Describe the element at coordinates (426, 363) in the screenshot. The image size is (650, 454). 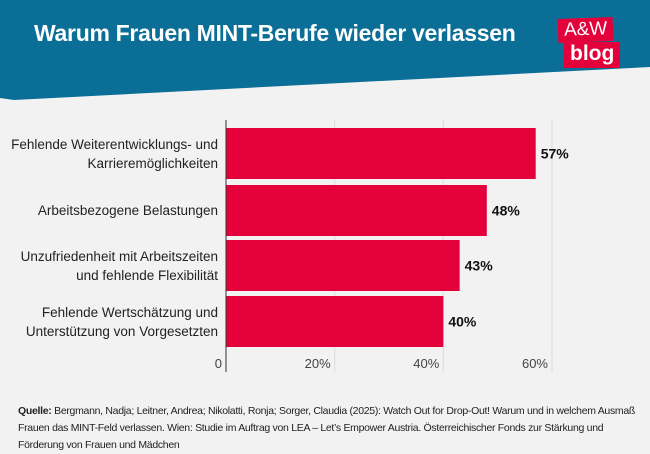
I see `x-tick-label: 40%` at that location.